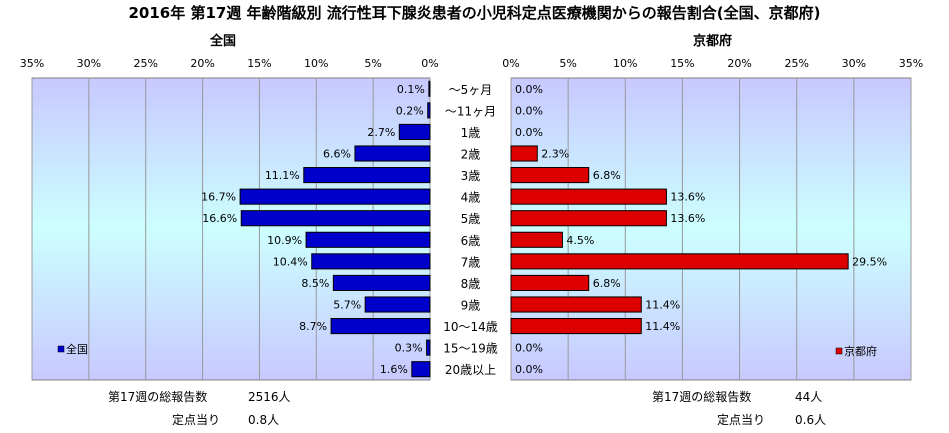 This screenshot has width=949, height=433. What do you see at coordinates (567, 63) in the screenshot?
I see `kyoto-x-tick-label: 5%` at bounding box center [567, 63].